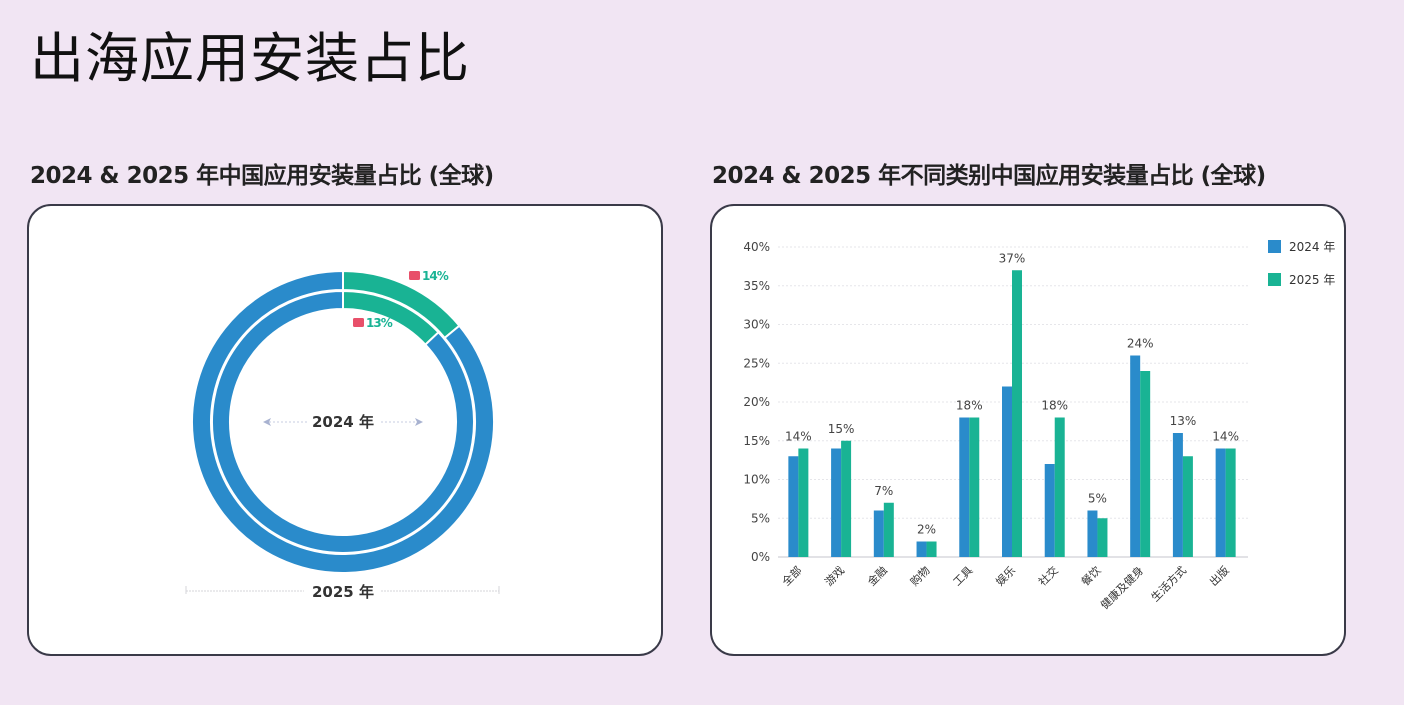  Describe the element at coordinates (760, 557) in the screenshot. I see `y-tick-label: 0%` at that location.